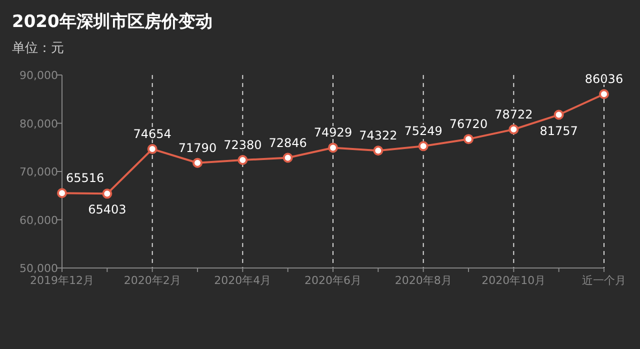 The width and height of the screenshot is (640, 349). Describe the element at coordinates (333, 133) in the screenshot. I see `data-label: 74929` at that location.